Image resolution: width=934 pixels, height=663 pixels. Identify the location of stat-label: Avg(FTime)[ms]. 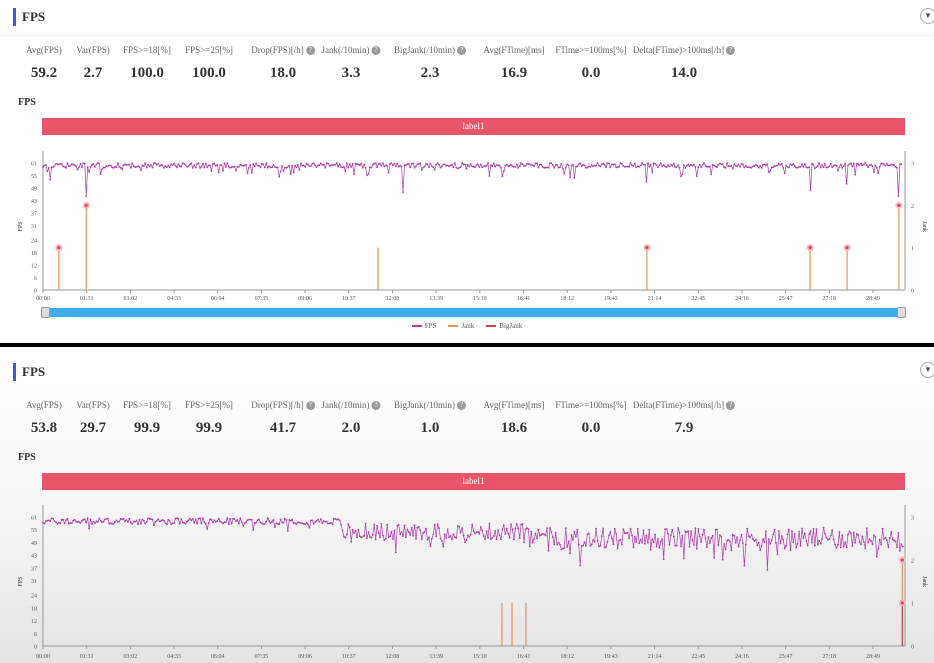
(513, 52).